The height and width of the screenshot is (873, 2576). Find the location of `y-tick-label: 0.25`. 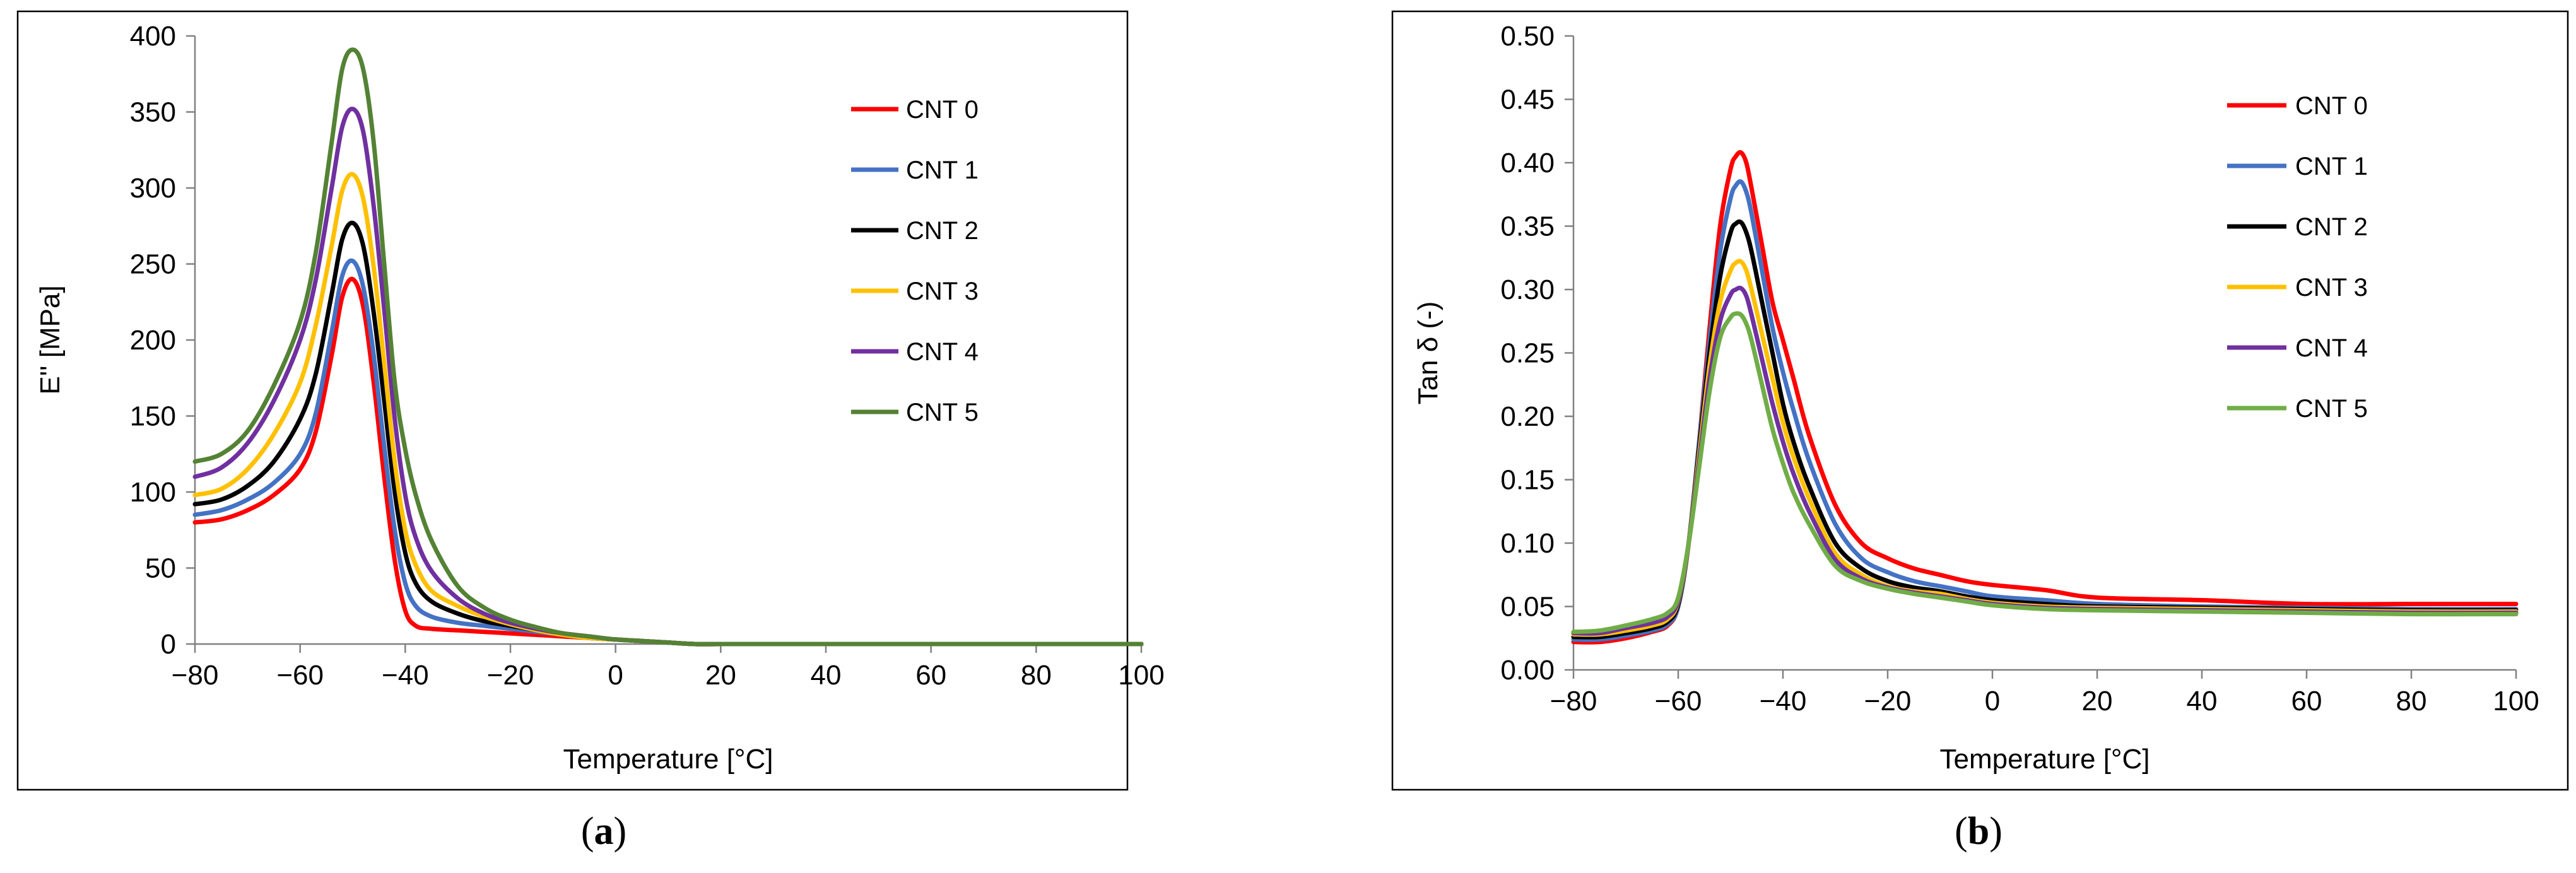

y-tick-label: 0.25 is located at coordinates (1527, 353).